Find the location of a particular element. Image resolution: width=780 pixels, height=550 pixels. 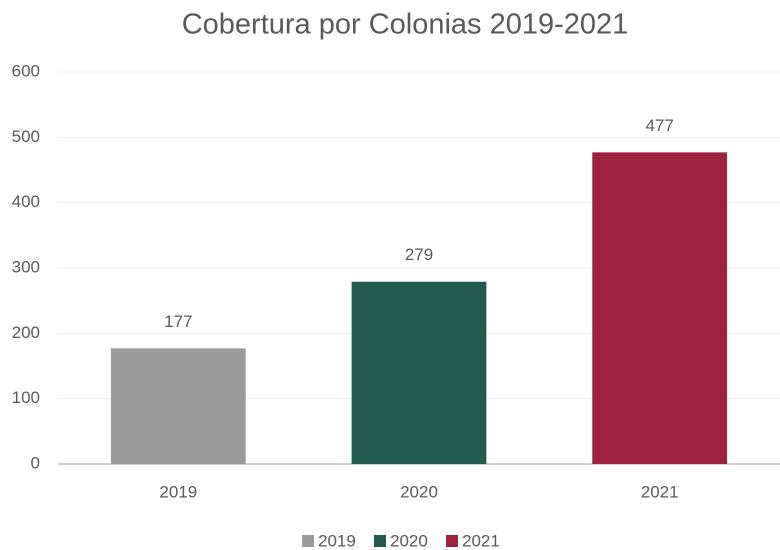

y-tick-label: 100 is located at coordinates (26, 397).